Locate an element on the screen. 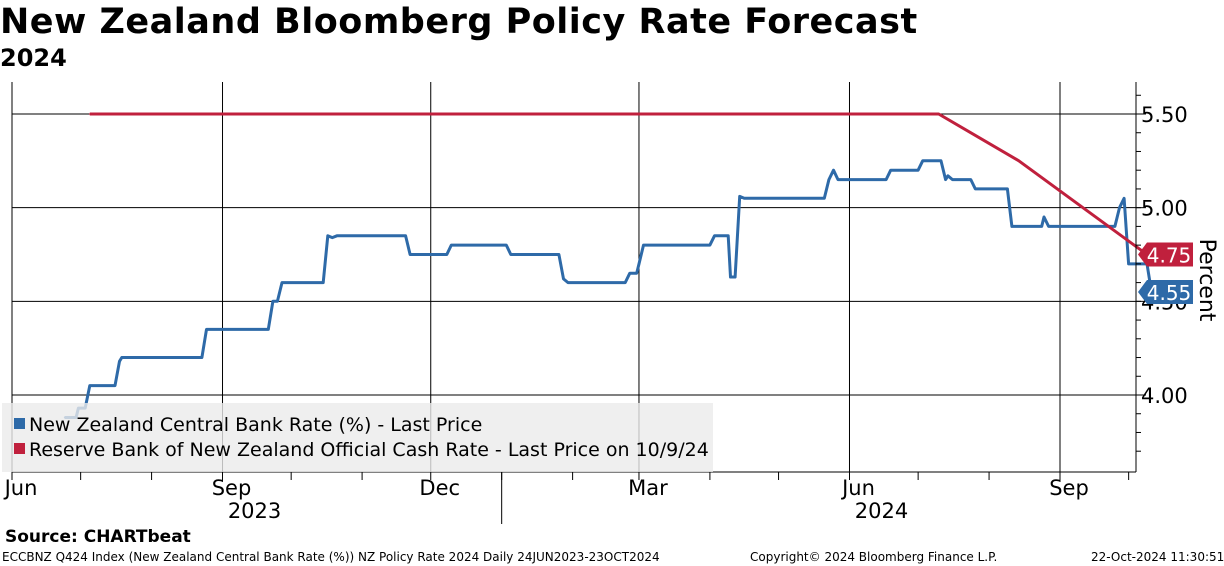  legend-background is located at coordinates (357, 437).